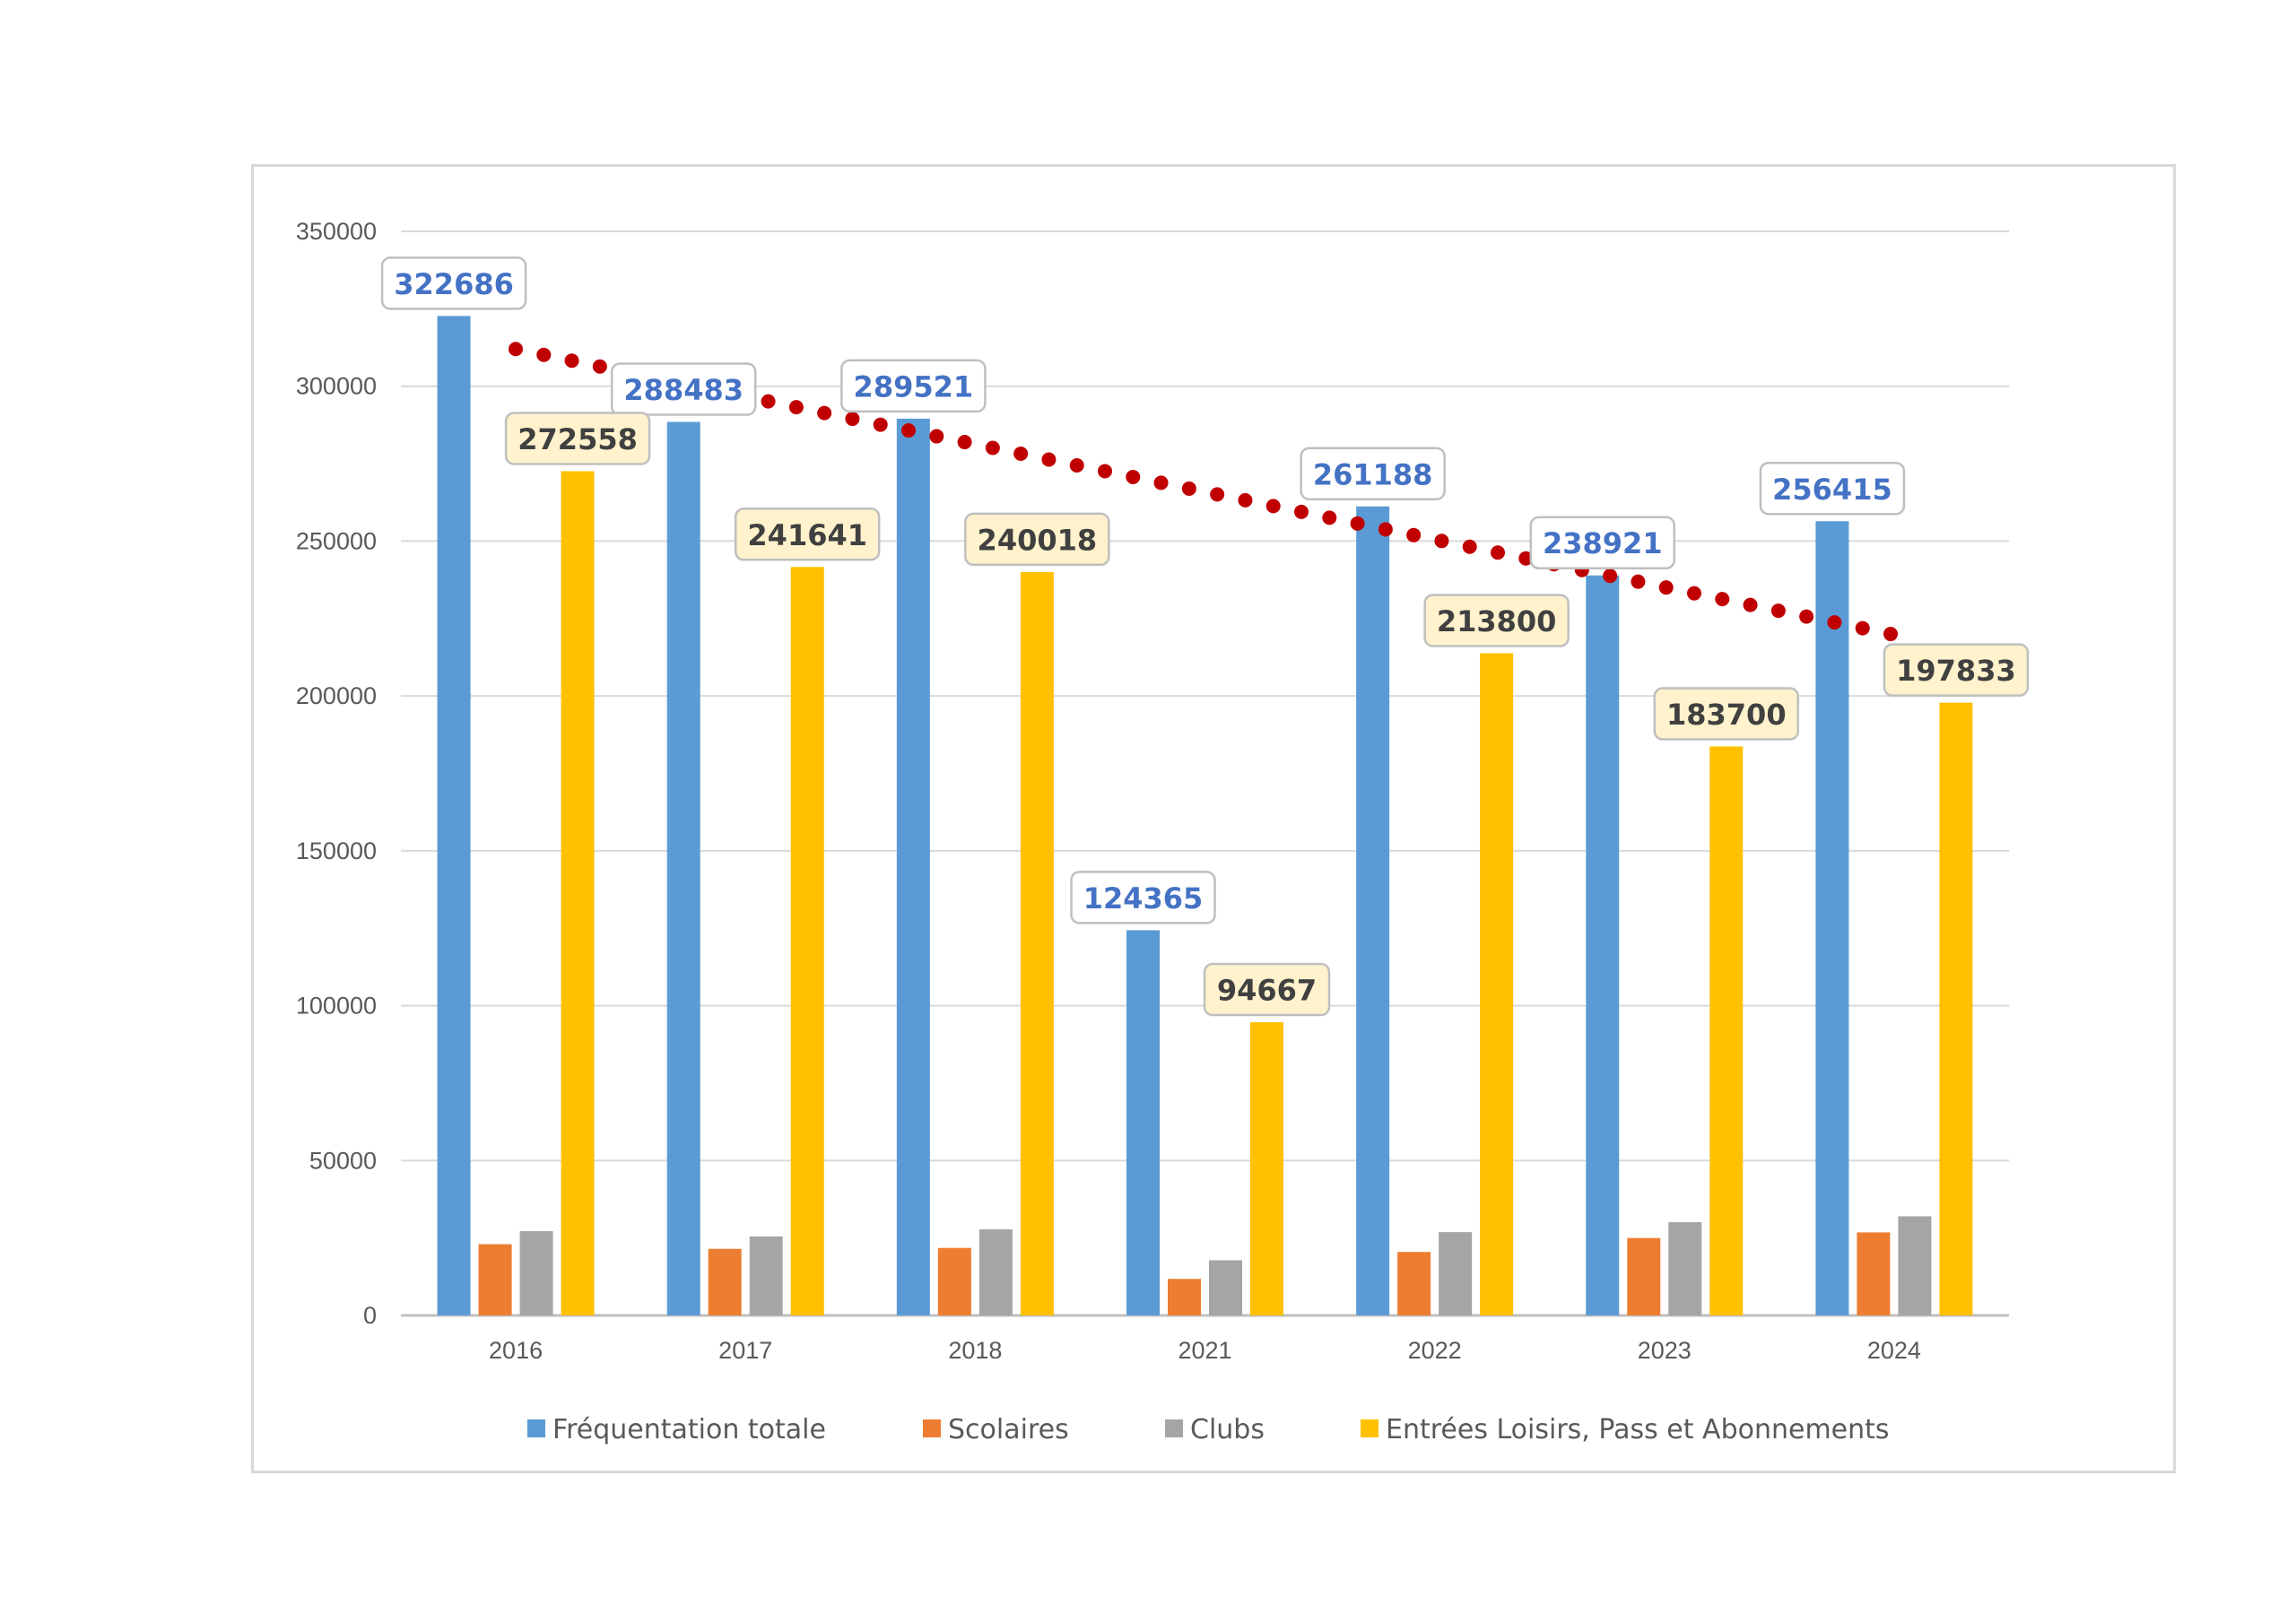  I want to click on data-label: 241641, so click(807, 535).